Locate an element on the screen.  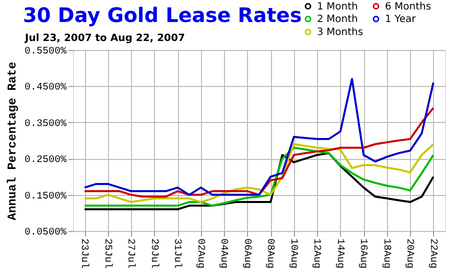
x-tick-label: 18Aug is located at coordinates (386, 253).